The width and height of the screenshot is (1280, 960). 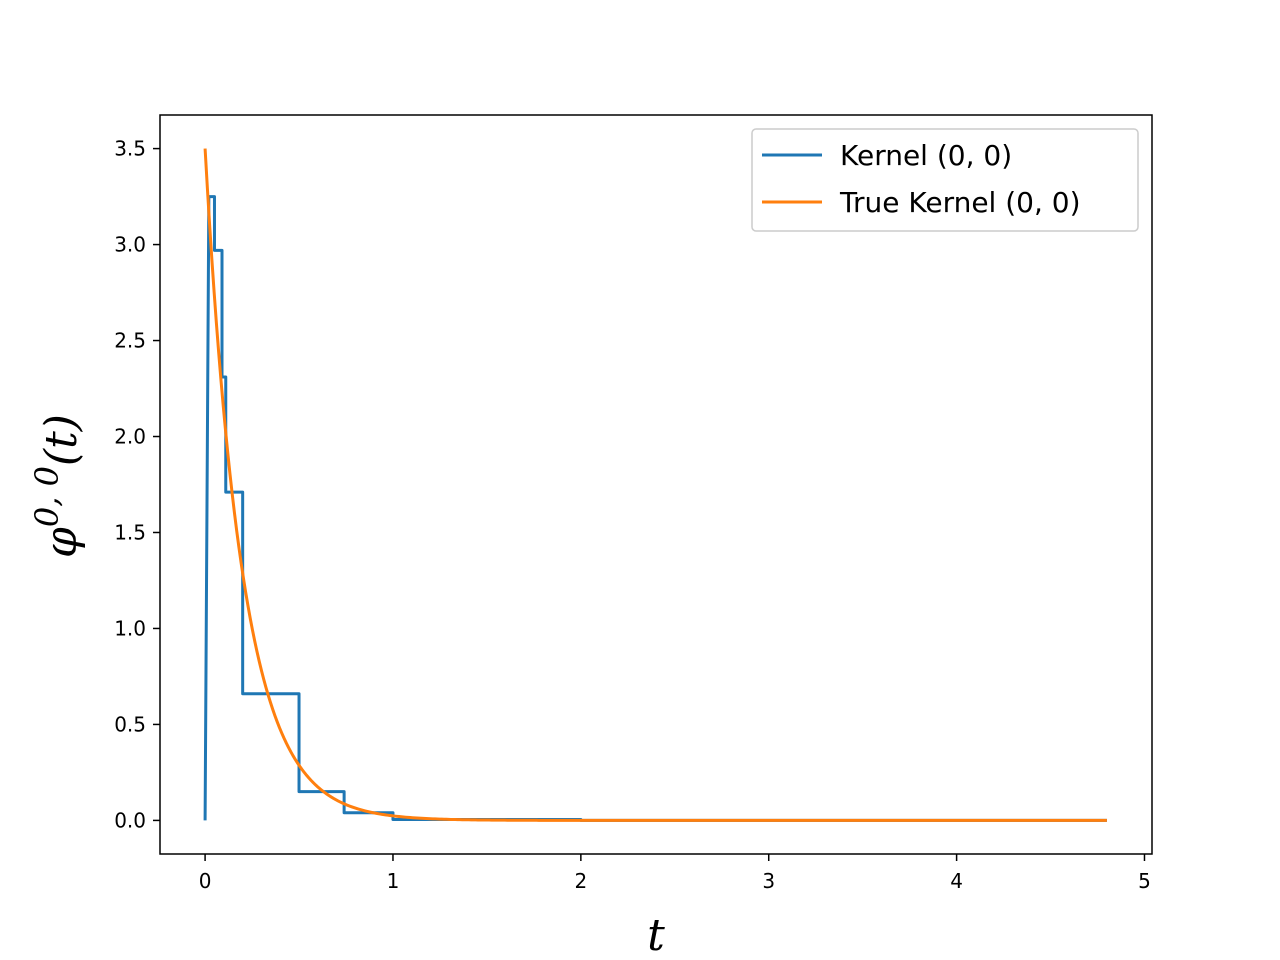 I want to click on y-axis-title-symbol: φ, so click(x=61, y=542).